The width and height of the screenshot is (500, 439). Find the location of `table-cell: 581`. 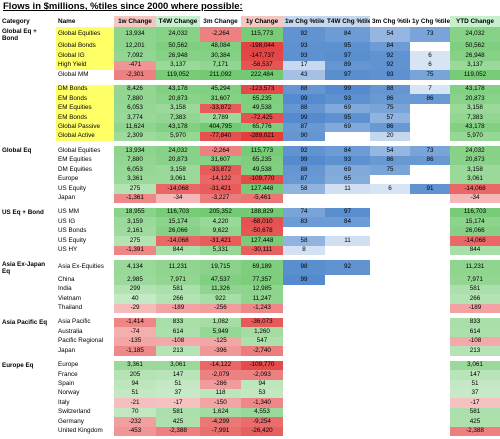

table-cell: 581 is located at coordinates (178, 289).